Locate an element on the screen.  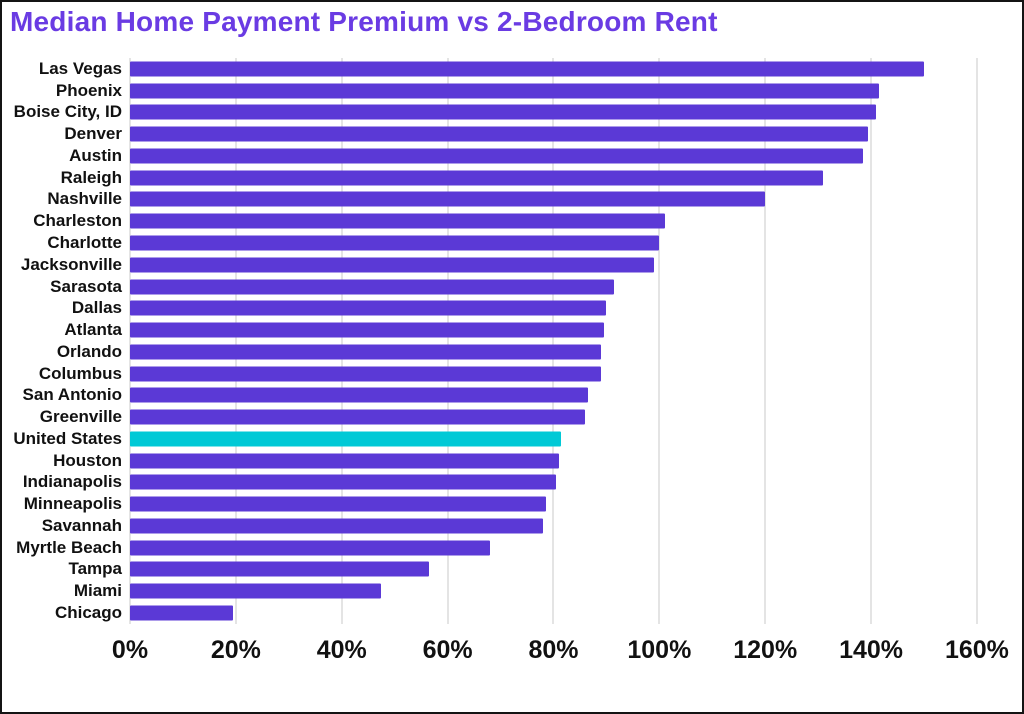
x-tick-label: 160% is located at coordinates (976, 650).